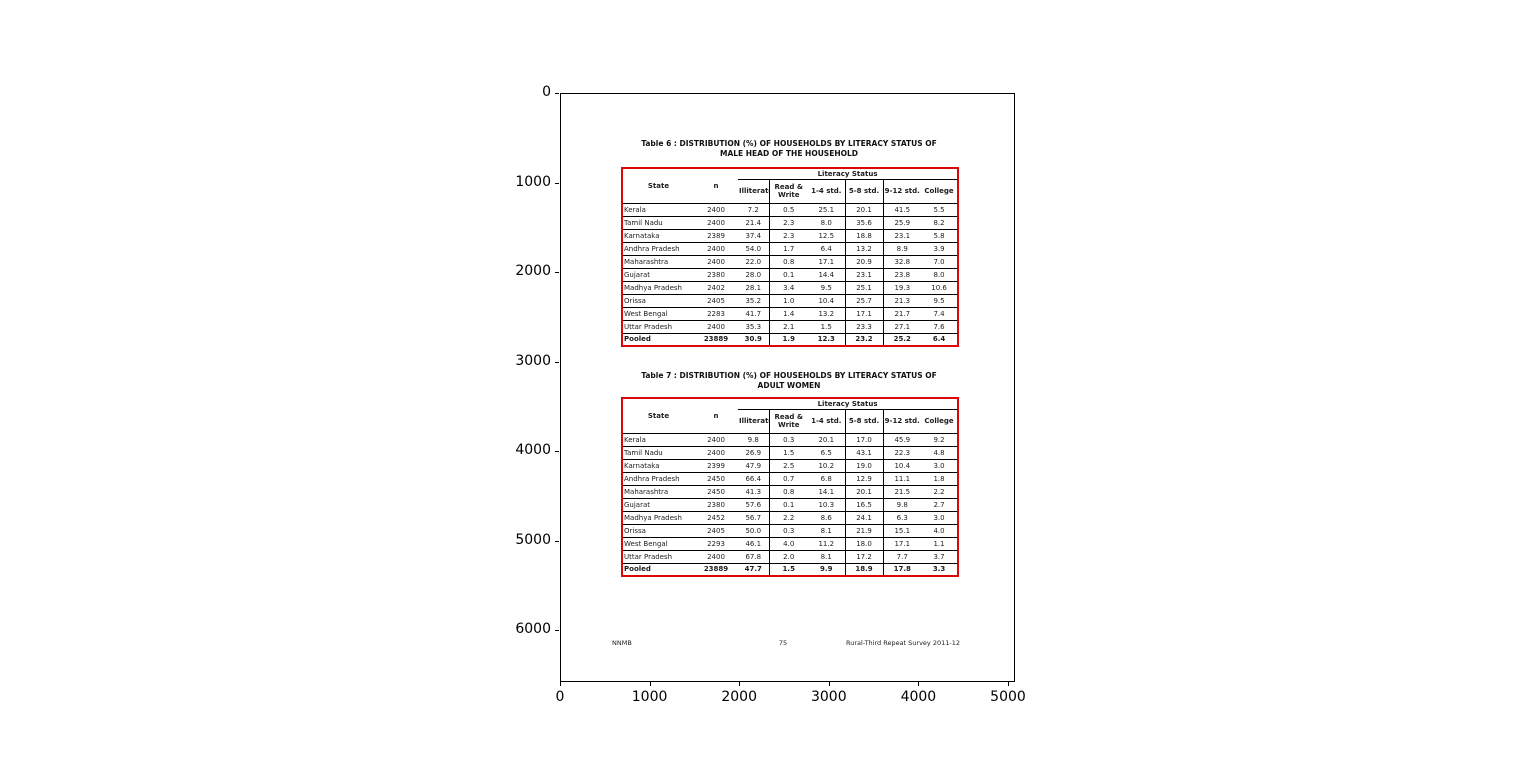  What do you see at coordinates (753, 262) in the screenshot?
I see `value-cell: 22.0` at bounding box center [753, 262].